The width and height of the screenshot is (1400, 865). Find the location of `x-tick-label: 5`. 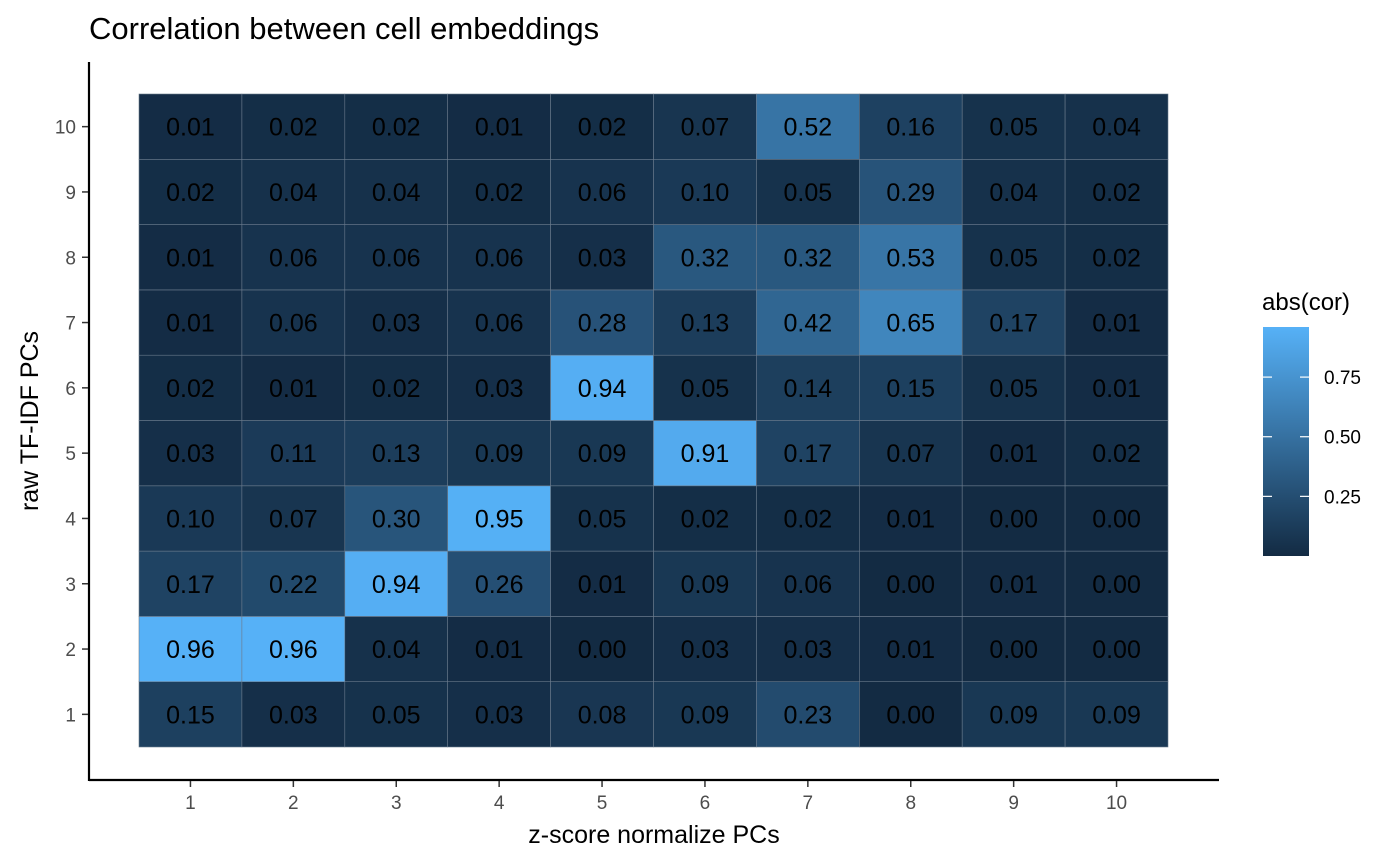

x-tick-label: 5 is located at coordinates (602, 803).